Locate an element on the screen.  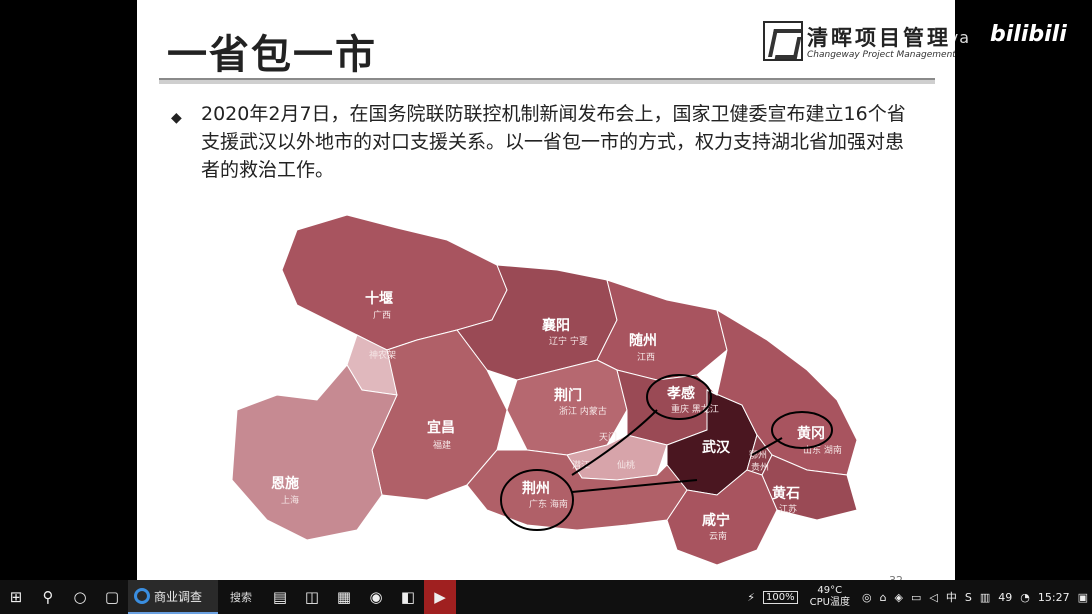
task-view-icon: ▢ is located at coordinates (112, 597).